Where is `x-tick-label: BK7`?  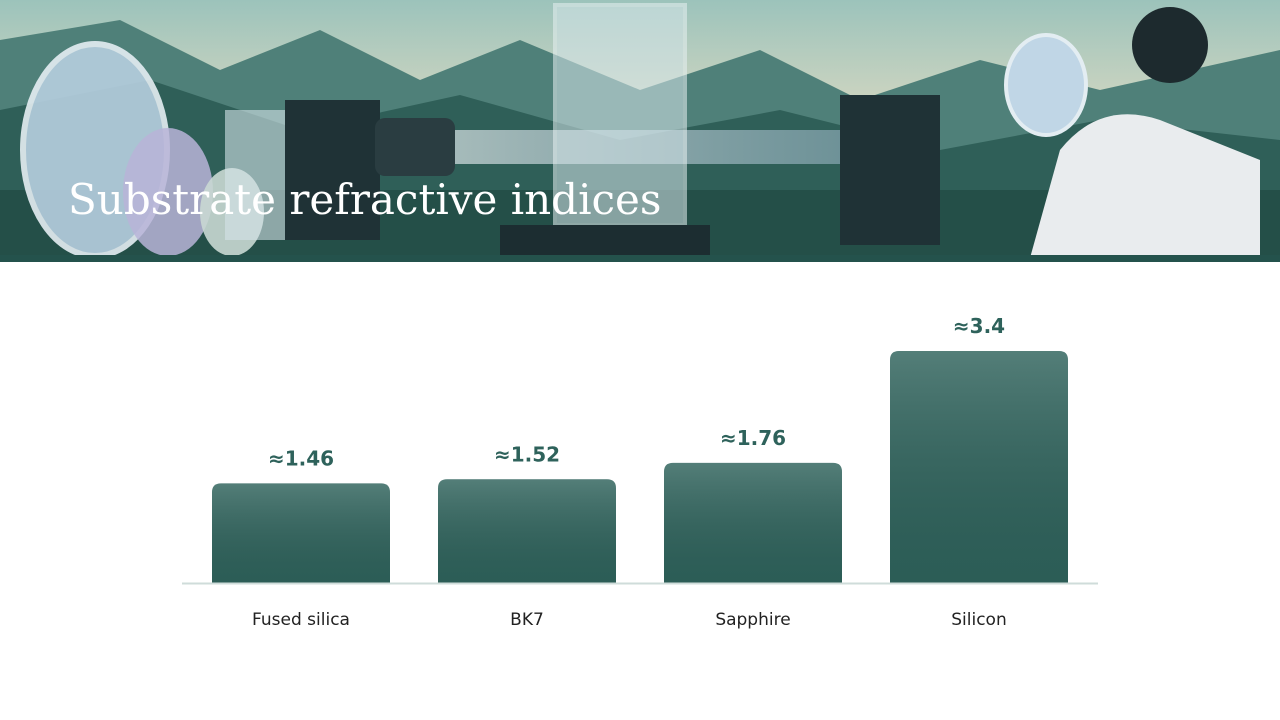 x-tick-label: BK7 is located at coordinates (527, 620).